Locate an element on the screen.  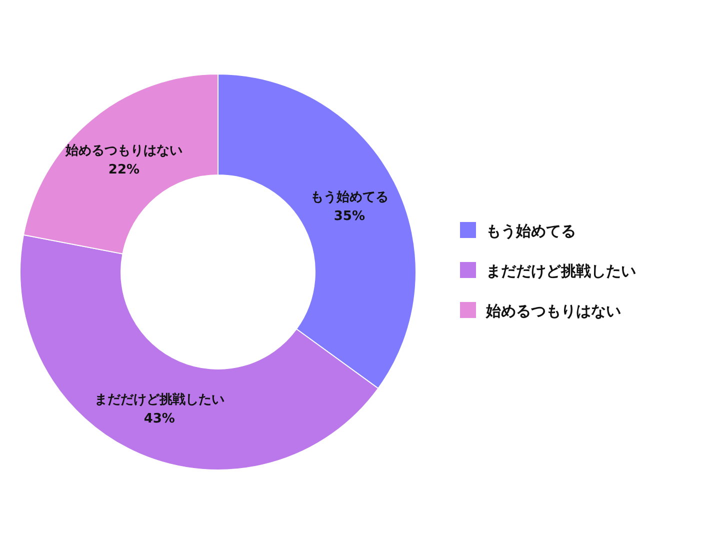
slice-label: もう始めてる is located at coordinates (349, 198).